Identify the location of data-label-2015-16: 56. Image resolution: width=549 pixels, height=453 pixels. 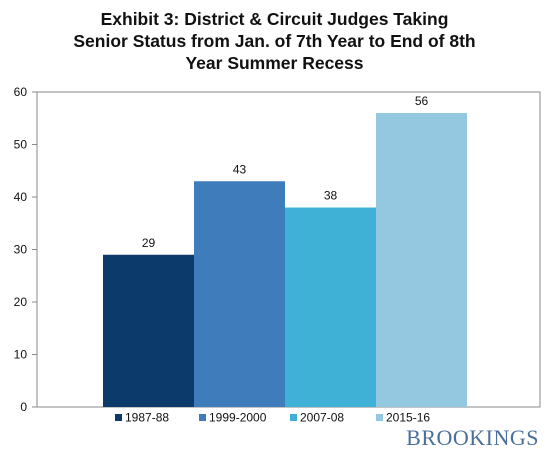
(422, 101).